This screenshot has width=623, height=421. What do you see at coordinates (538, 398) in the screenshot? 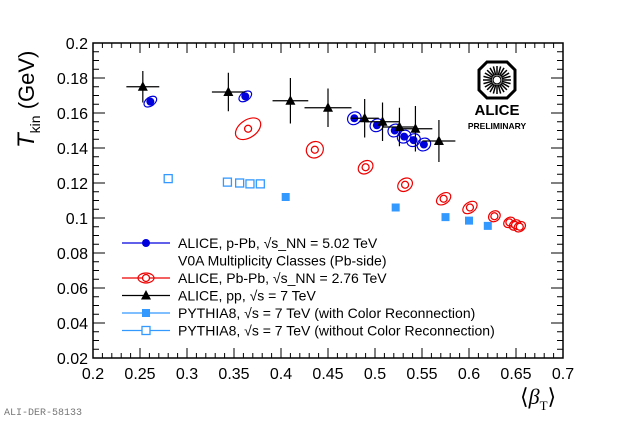
I see `x-axis-label: ⟨βT⟩` at bounding box center [538, 398].